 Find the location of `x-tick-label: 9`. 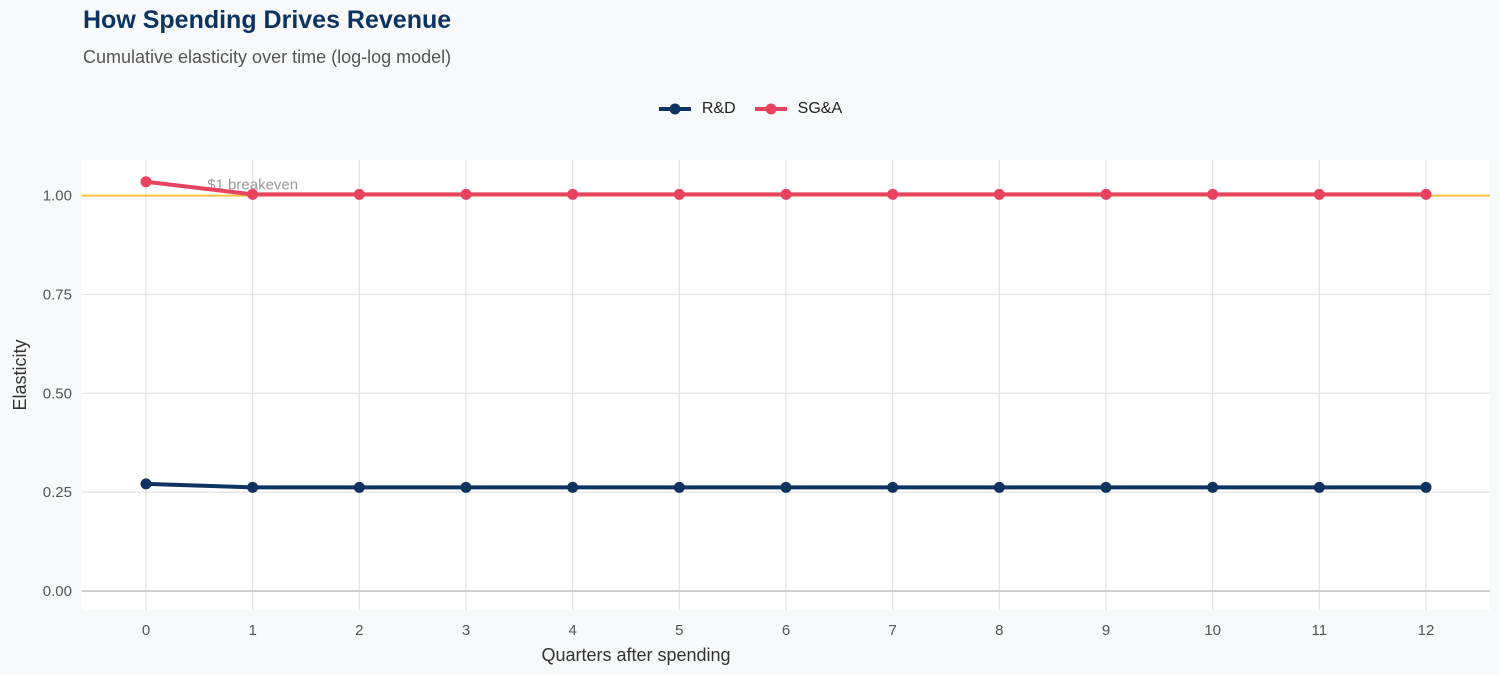

x-tick-label: 9 is located at coordinates (1106, 630).